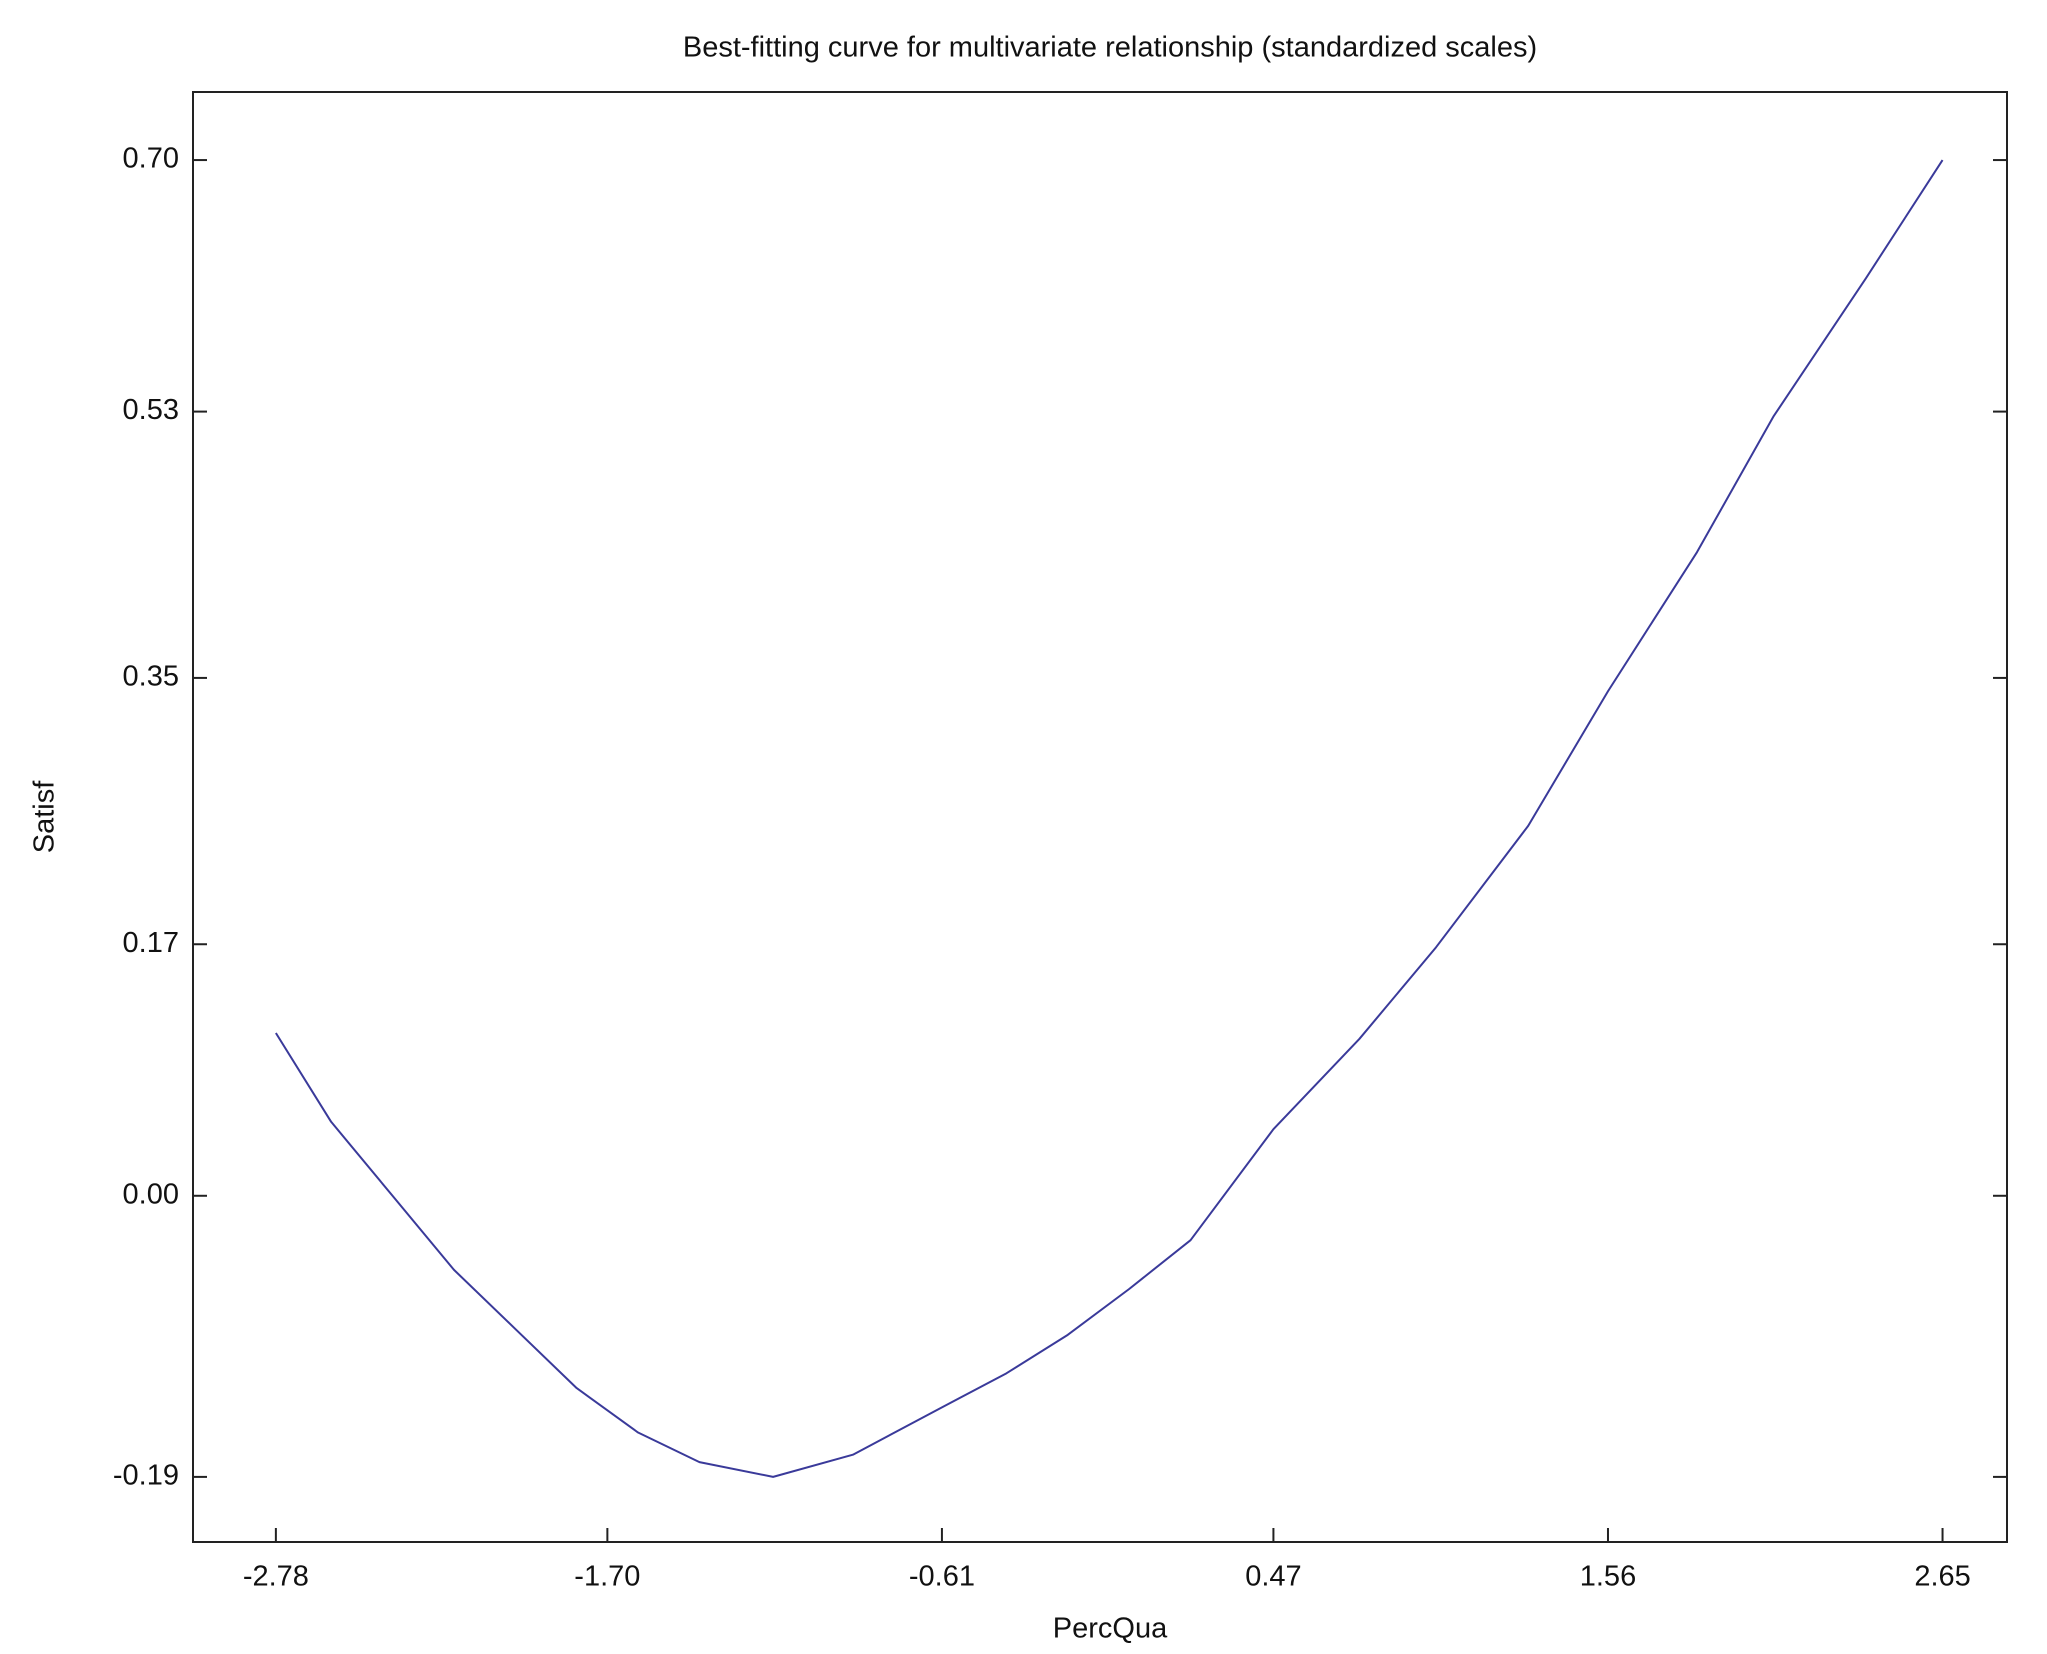 This screenshot has width=2047, height=1654. I want to click on x-tick-label: -1.70, so click(607, 1577).